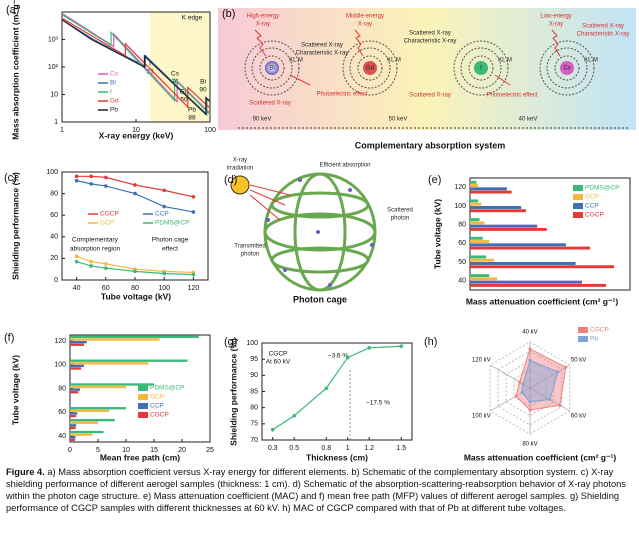  What do you see at coordinates (111, 92) in the screenshot?
I see `legend-label: I` at bounding box center [111, 92].